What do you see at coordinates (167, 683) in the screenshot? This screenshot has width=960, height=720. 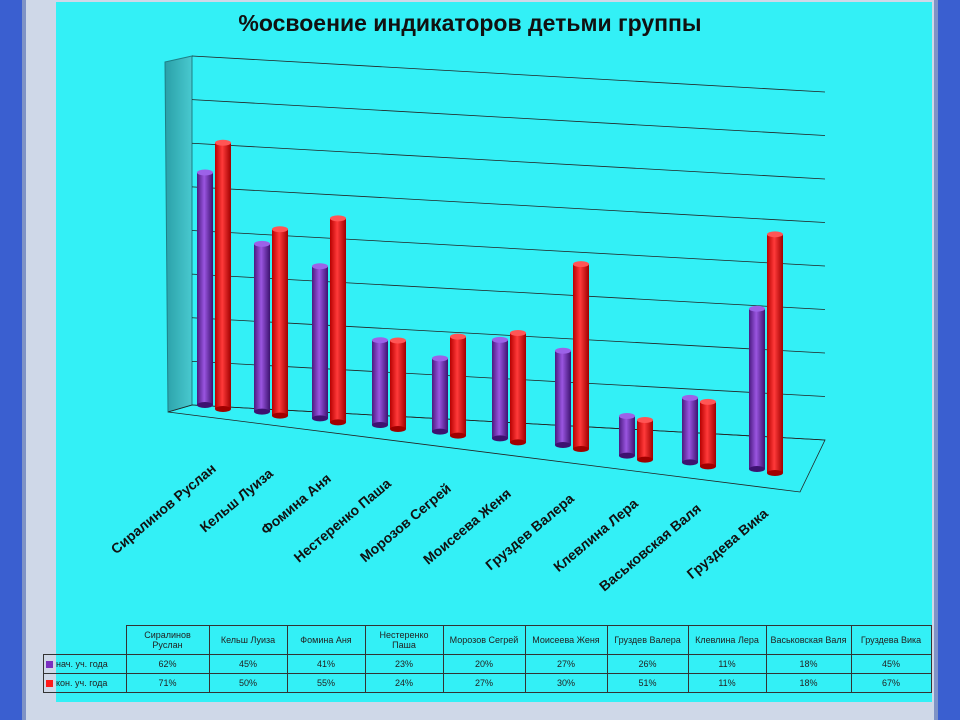 I see `data-table-cell: 71%` at bounding box center [167, 683].